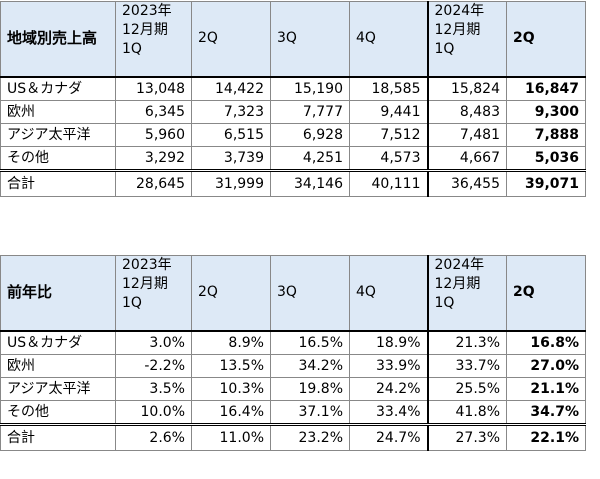 This screenshot has width=600, height=479. What do you see at coordinates (546, 111) in the screenshot?
I see `cell: 9,300` at bounding box center [546, 111].